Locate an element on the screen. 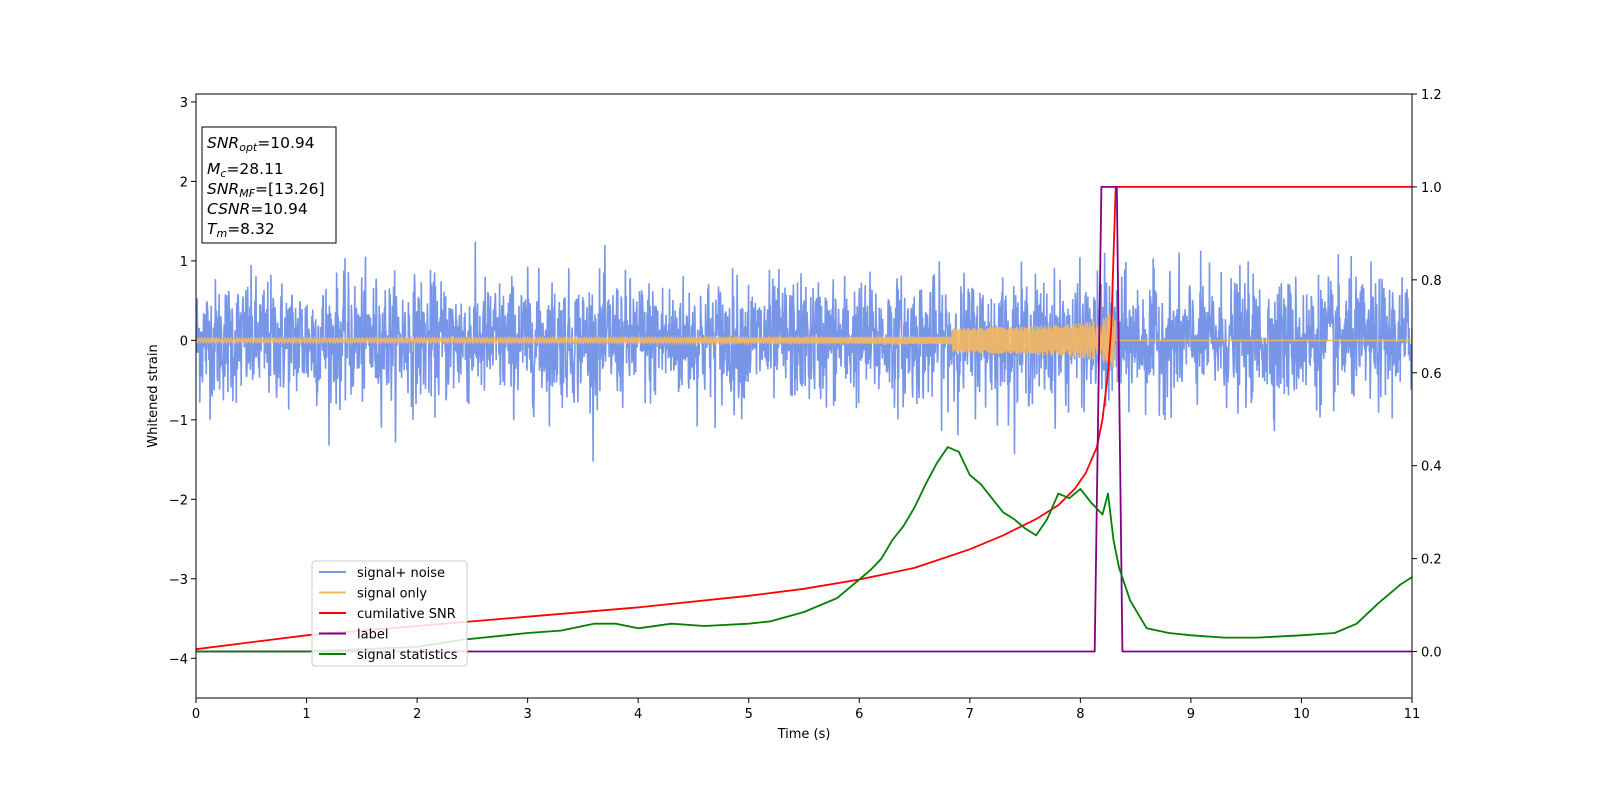  x-tick-label: 10 is located at coordinates (1301, 714).